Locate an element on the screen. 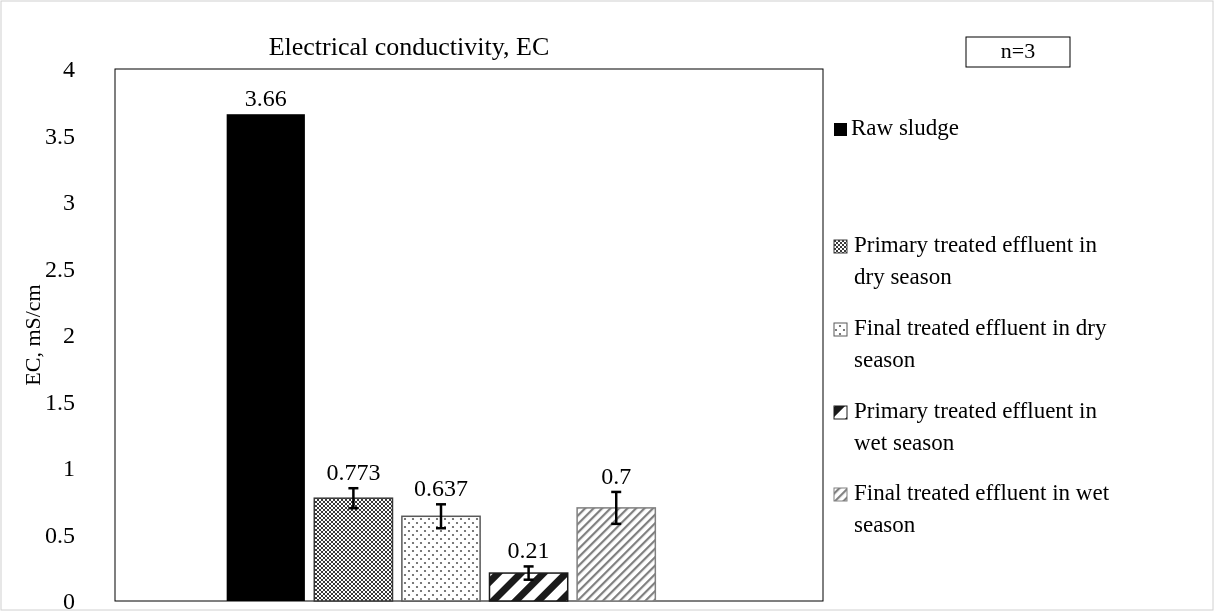 The width and height of the screenshot is (1214, 611). data-label: 0.637 is located at coordinates (441, 488).